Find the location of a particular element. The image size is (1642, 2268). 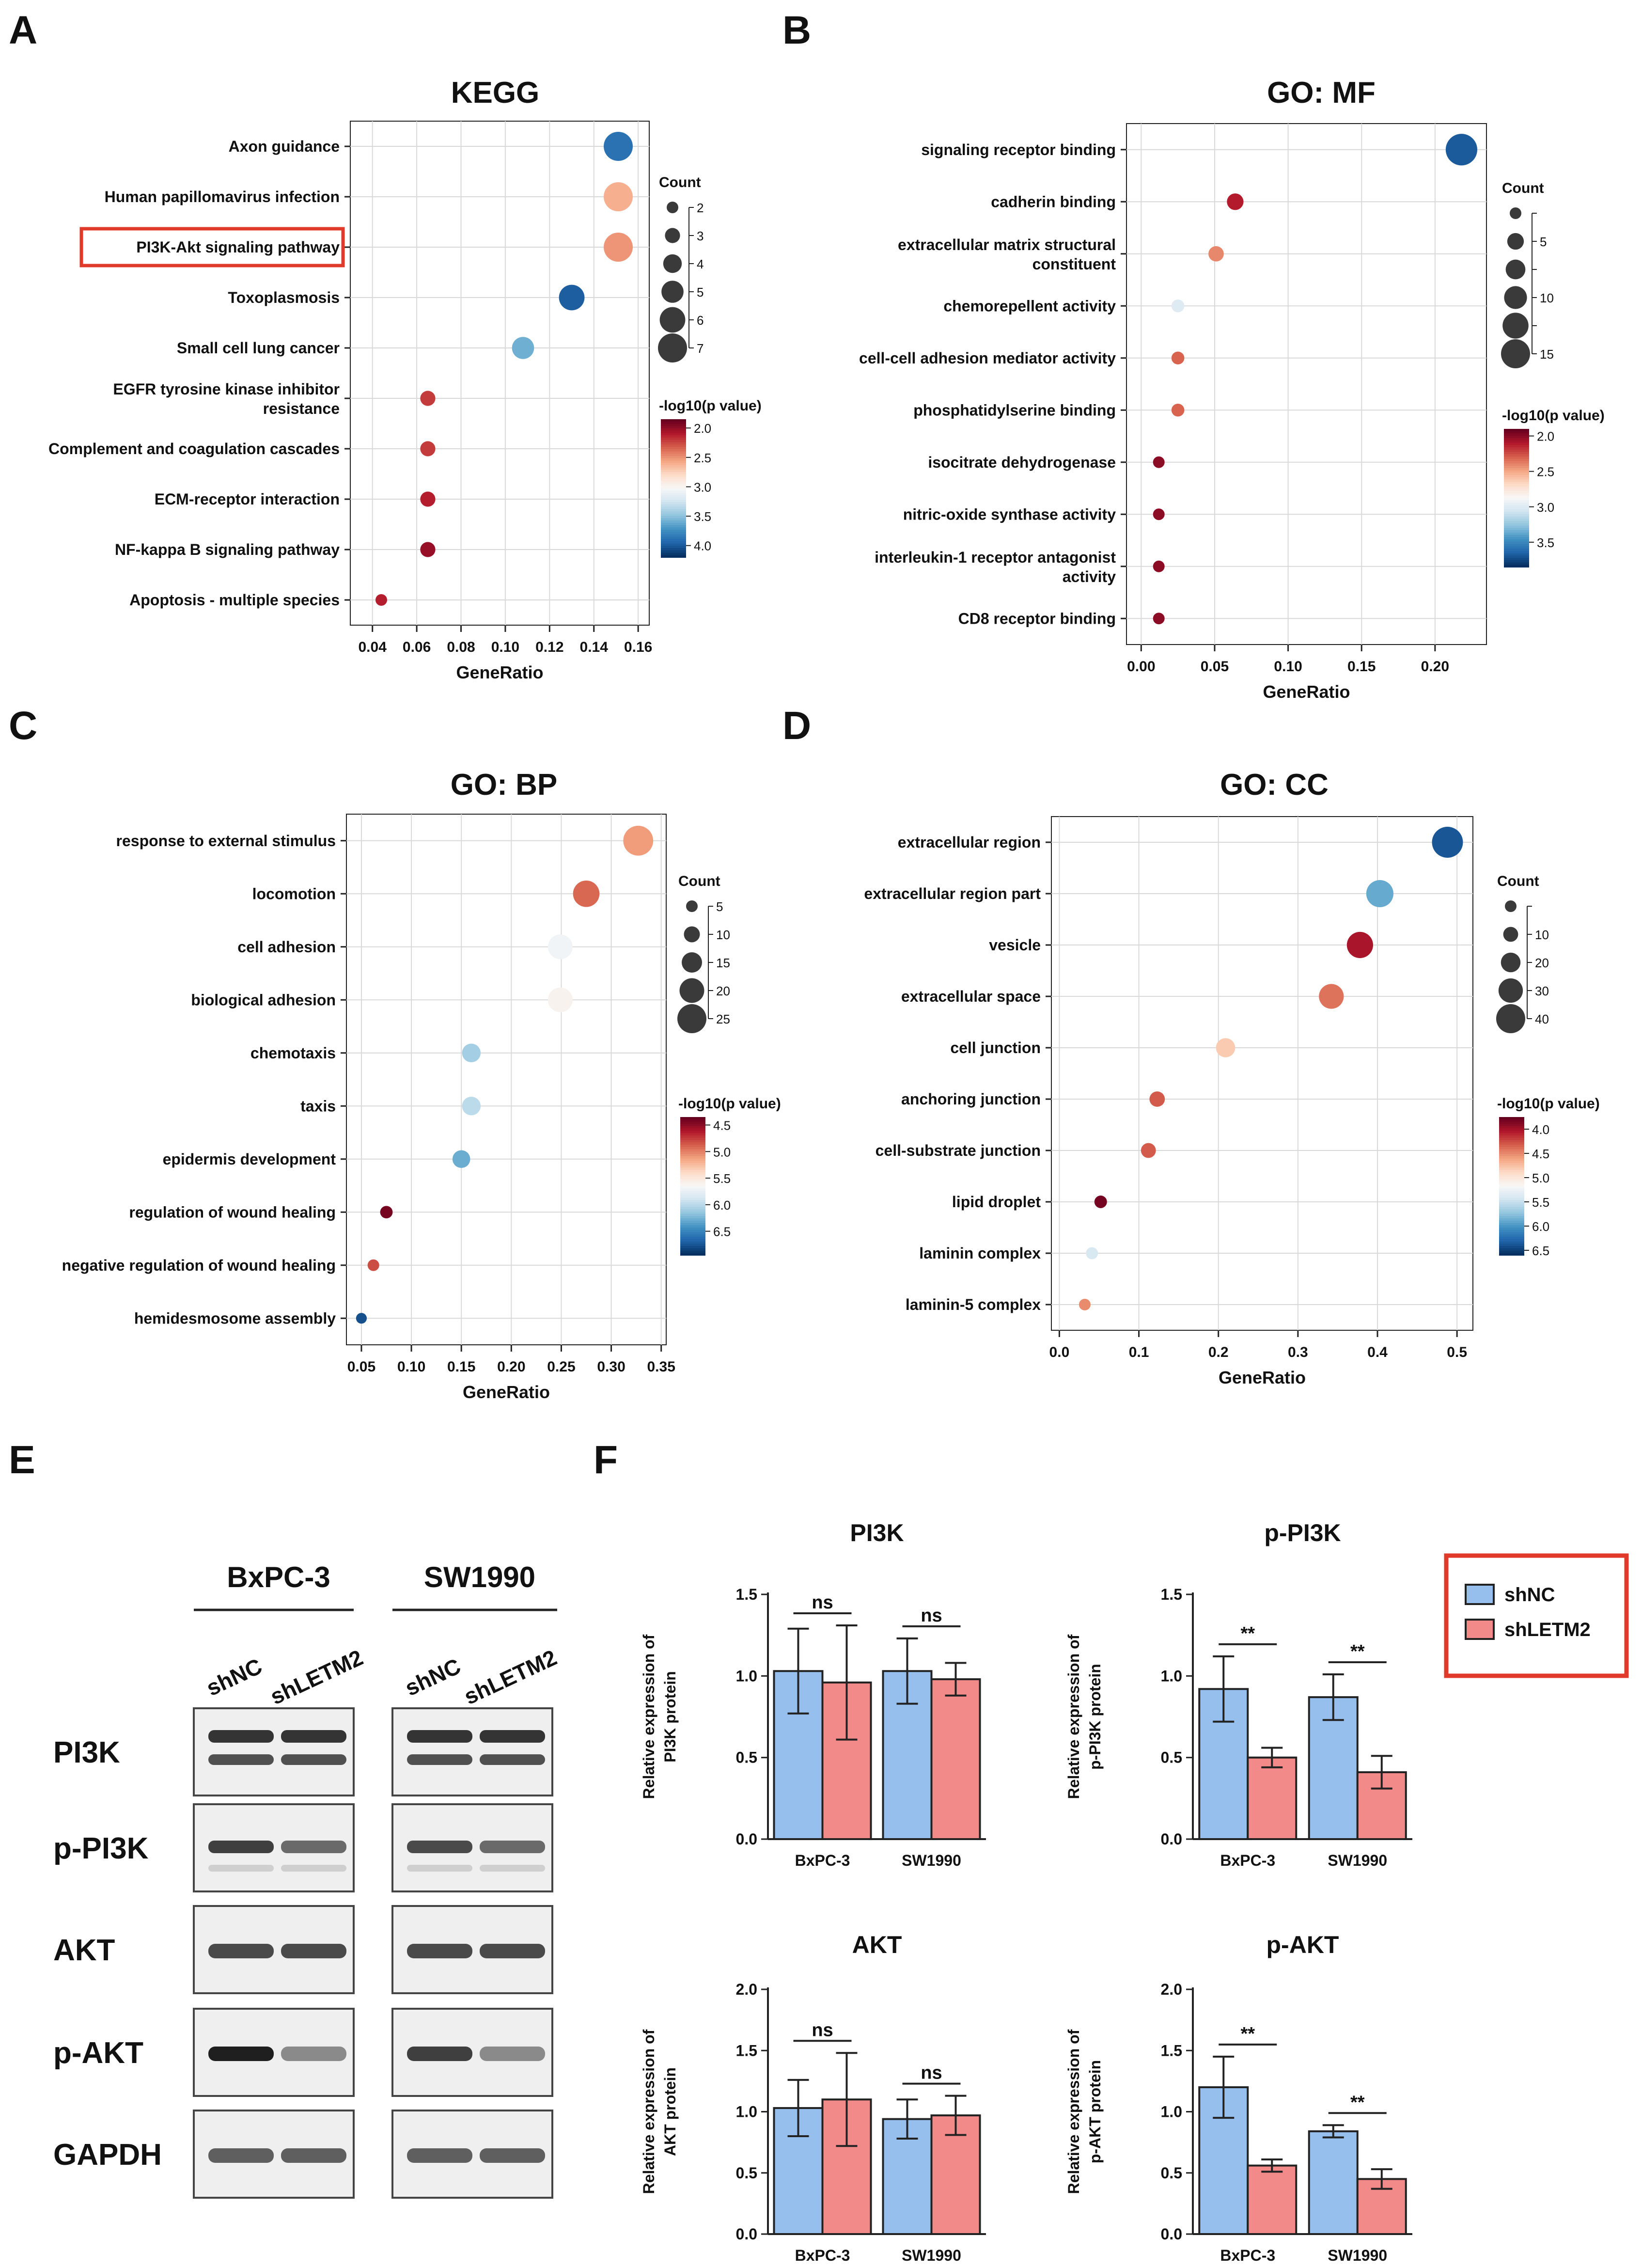

legend-label: shLETM2 is located at coordinates (1547, 1630).